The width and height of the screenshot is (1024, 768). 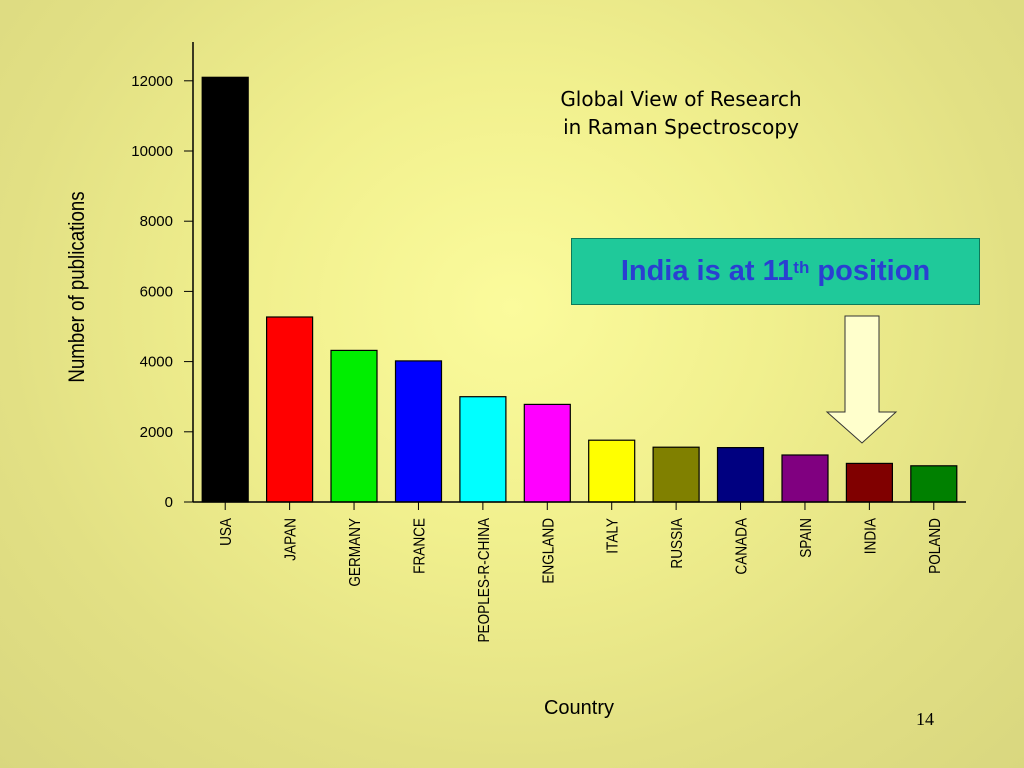 What do you see at coordinates (870, 271) in the screenshot?
I see `callout-text-suffix: position` at bounding box center [870, 271].